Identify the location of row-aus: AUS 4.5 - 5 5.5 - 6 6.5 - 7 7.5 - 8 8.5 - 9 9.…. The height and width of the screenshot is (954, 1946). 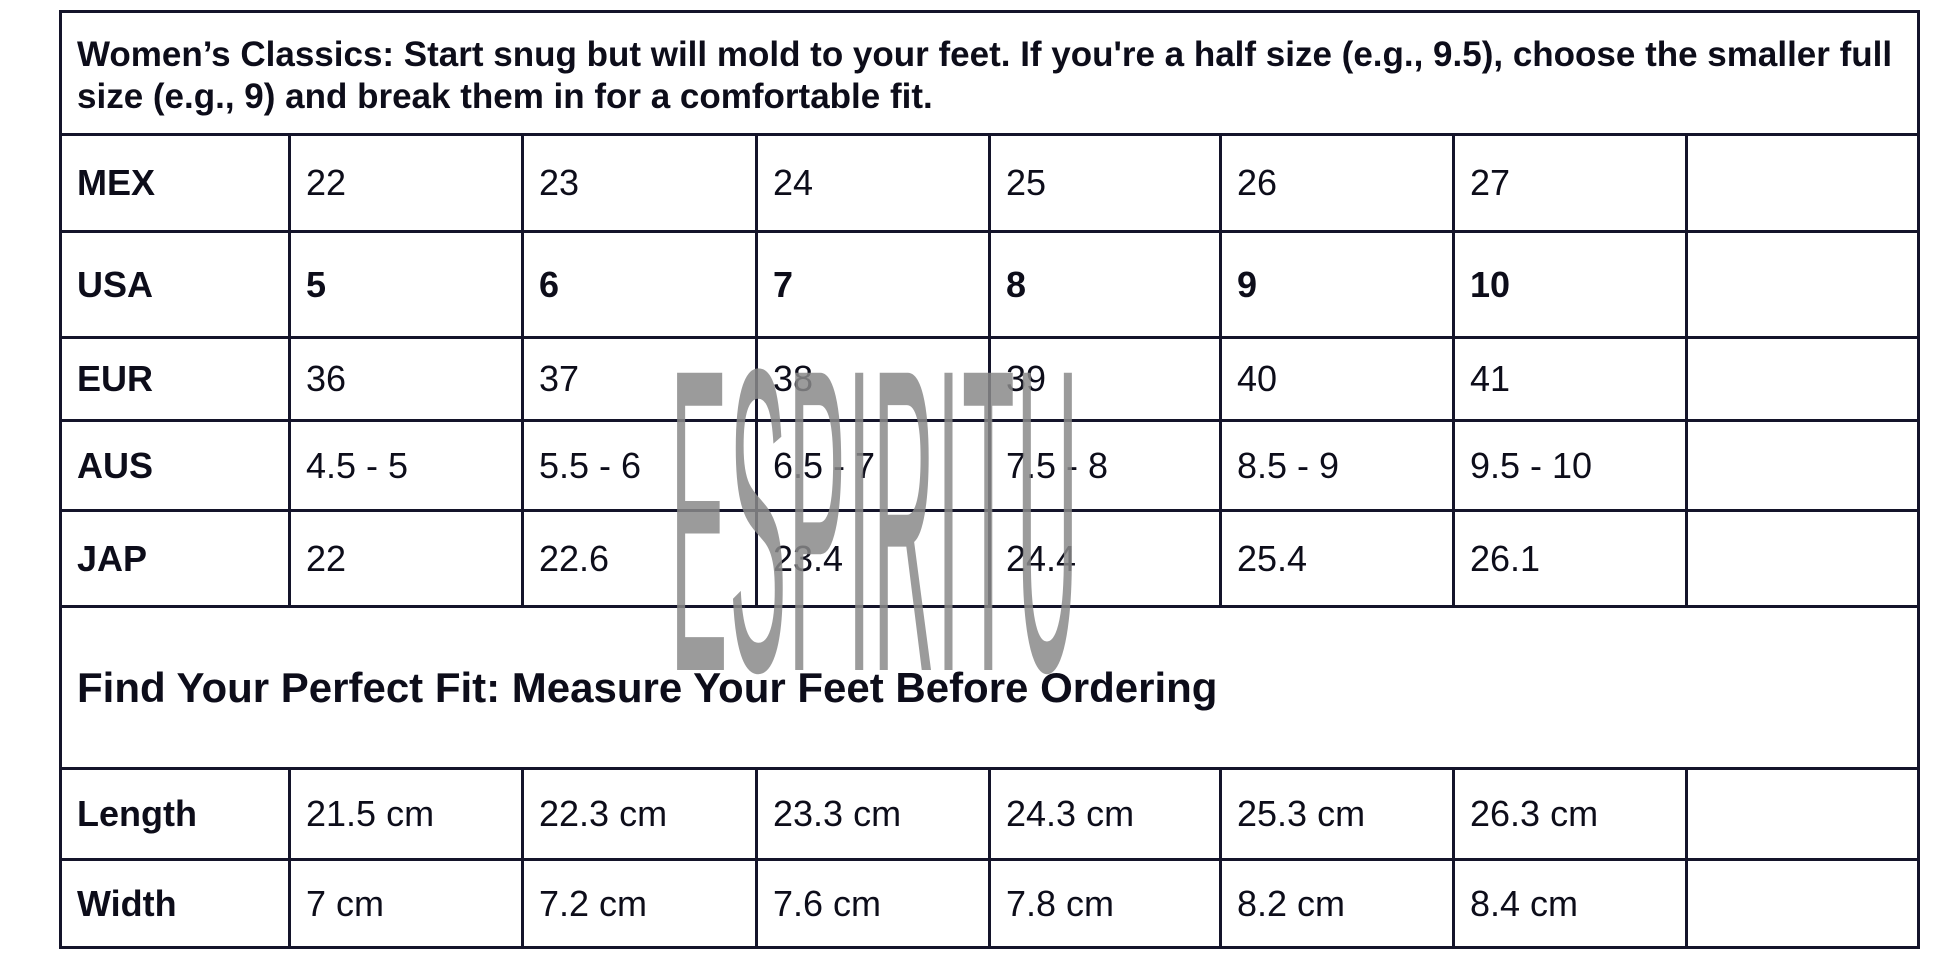
(990, 465).